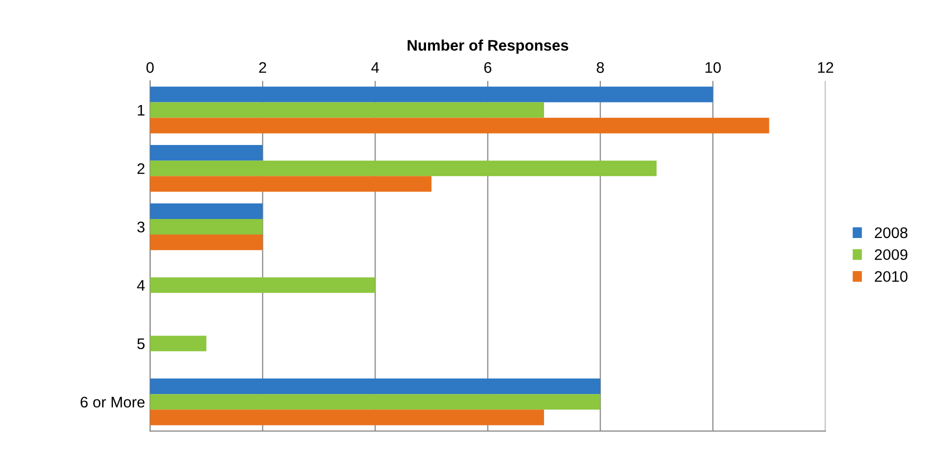 Image resolution: width=938 pixels, height=449 pixels. What do you see at coordinates (891, 276) in the screenshot?
I see `legend-label: 2010` at bounding box center [891, 276].